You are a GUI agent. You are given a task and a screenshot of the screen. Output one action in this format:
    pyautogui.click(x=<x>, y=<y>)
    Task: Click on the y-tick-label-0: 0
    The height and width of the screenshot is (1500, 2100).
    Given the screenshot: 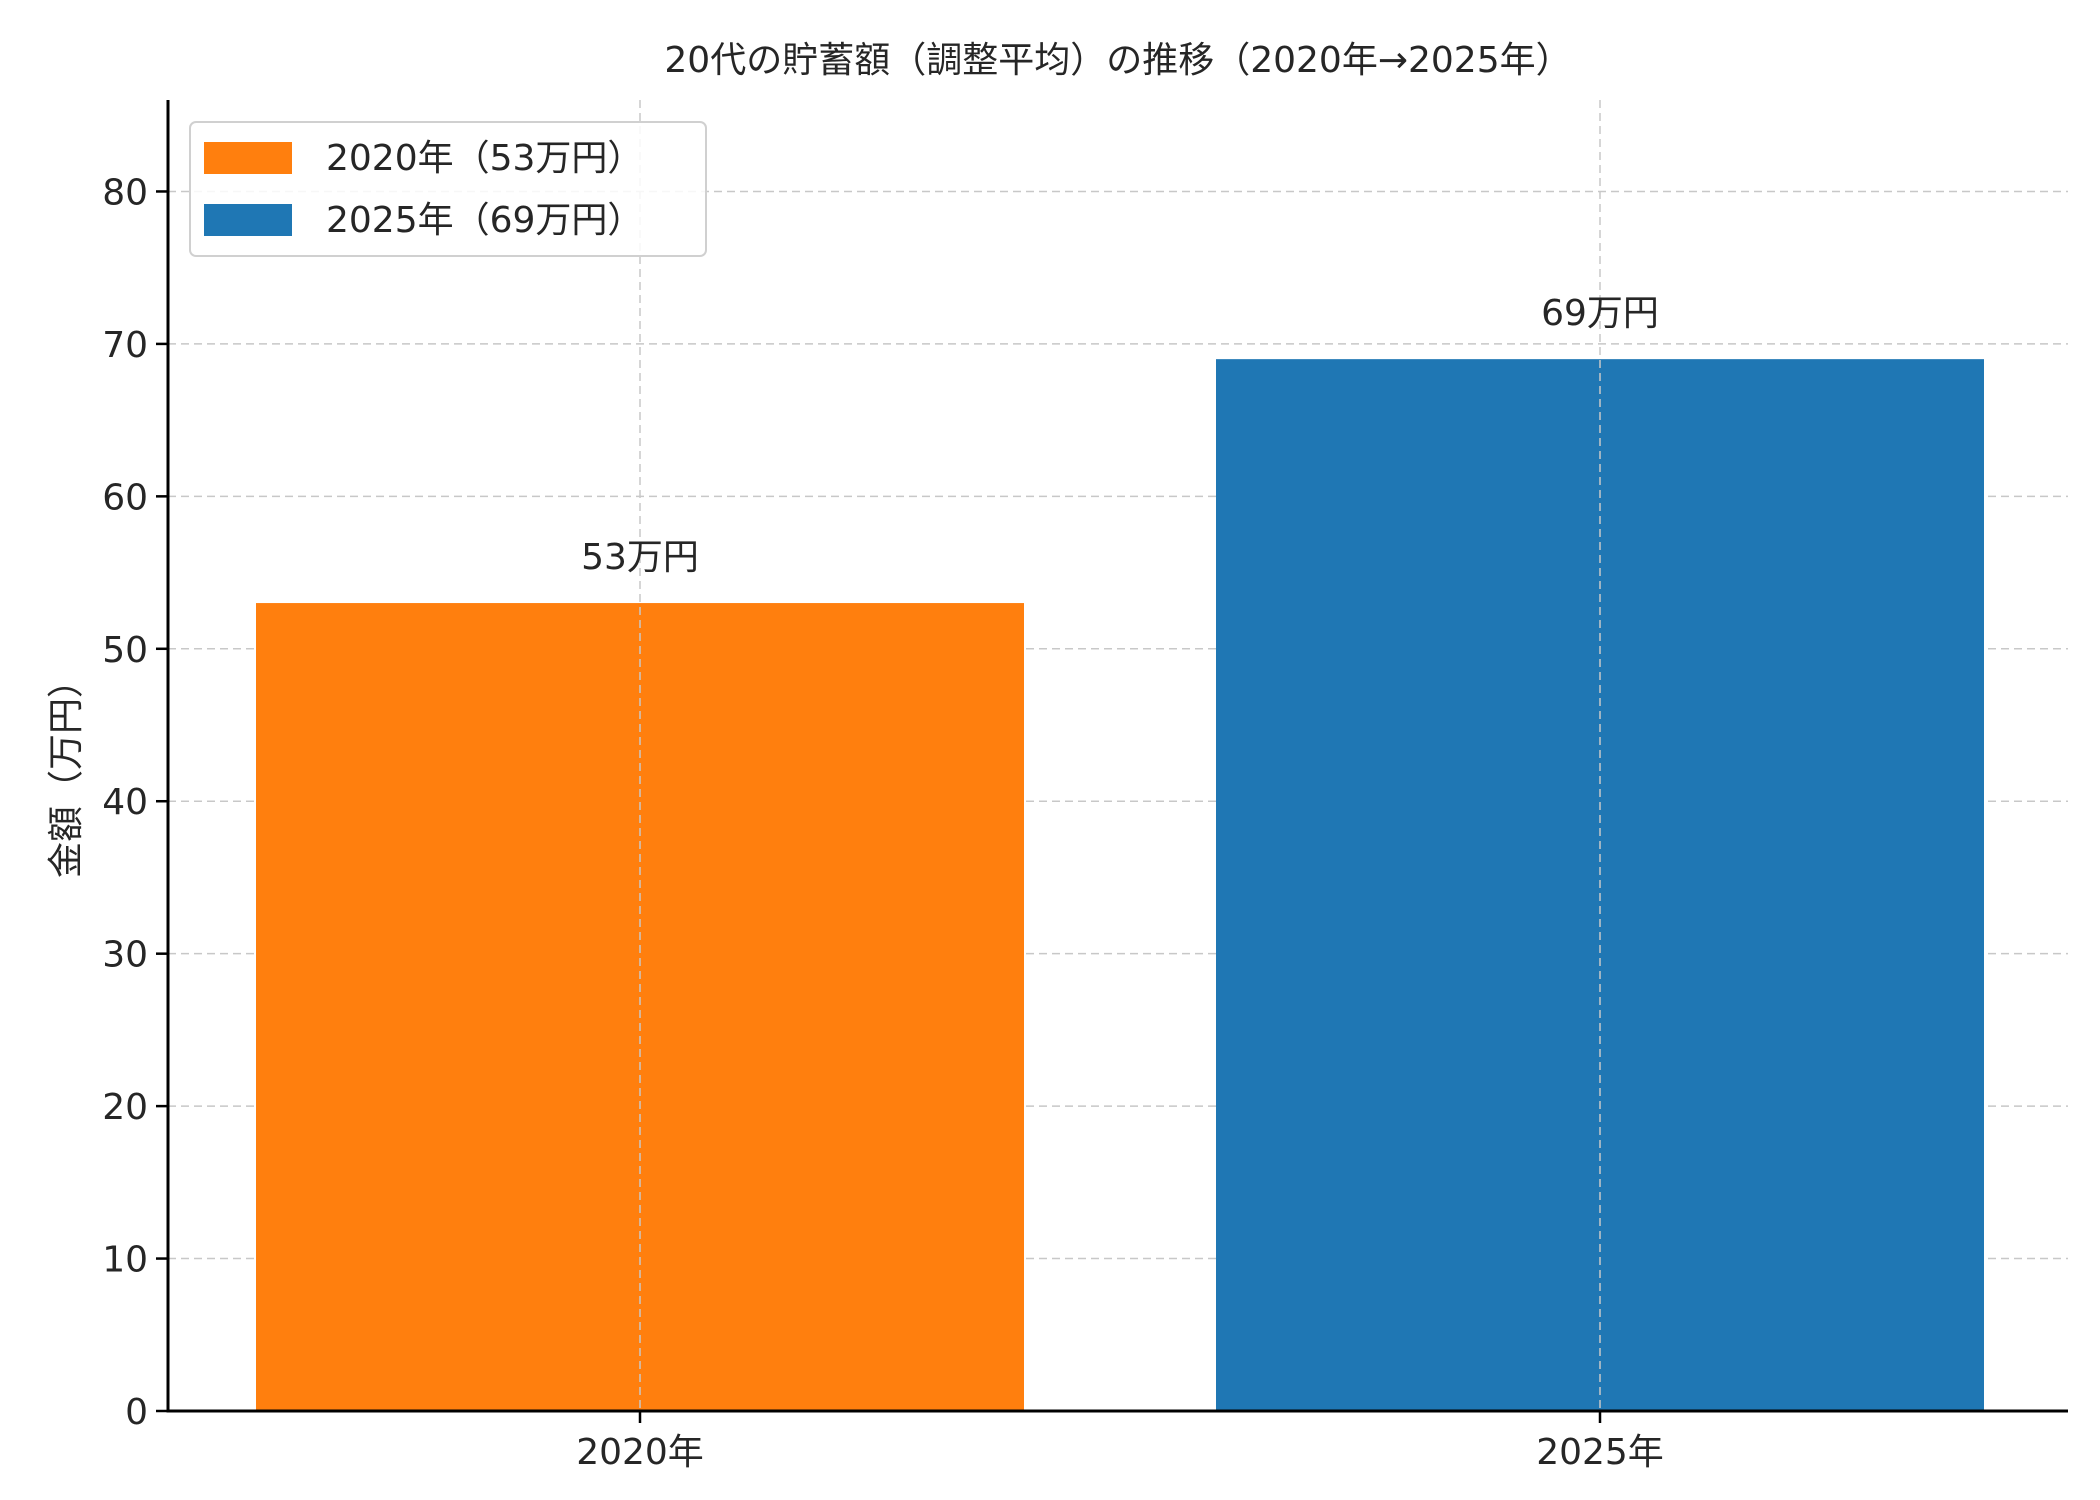 What is the action you would take?
    pyautogui.click(x=136, y=1412)
    